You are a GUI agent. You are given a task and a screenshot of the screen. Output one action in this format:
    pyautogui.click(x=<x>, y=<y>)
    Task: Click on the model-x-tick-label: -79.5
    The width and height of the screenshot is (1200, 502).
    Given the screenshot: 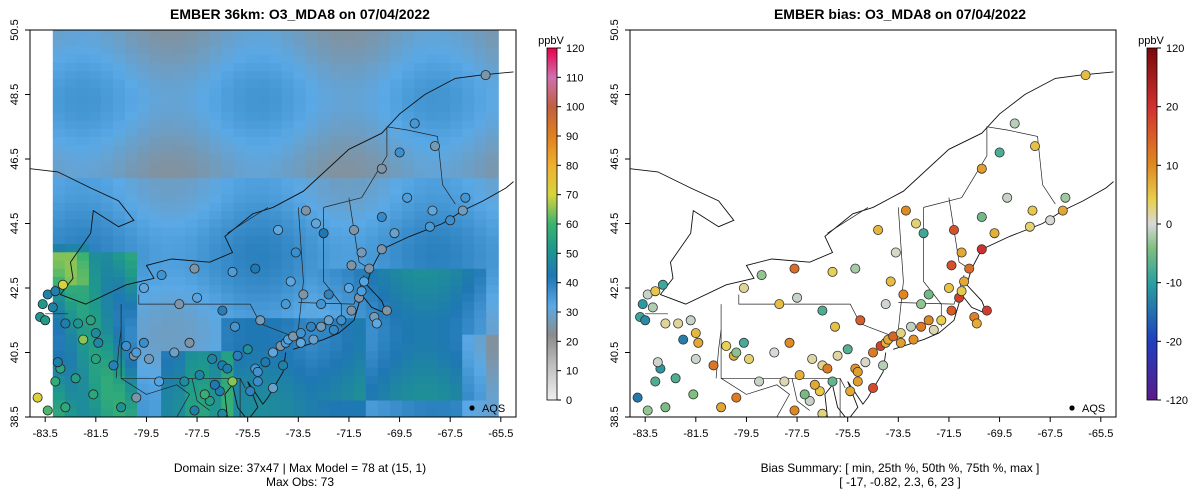 What is the action you would take?
    pyautogui.click(x=146, y=434)
    